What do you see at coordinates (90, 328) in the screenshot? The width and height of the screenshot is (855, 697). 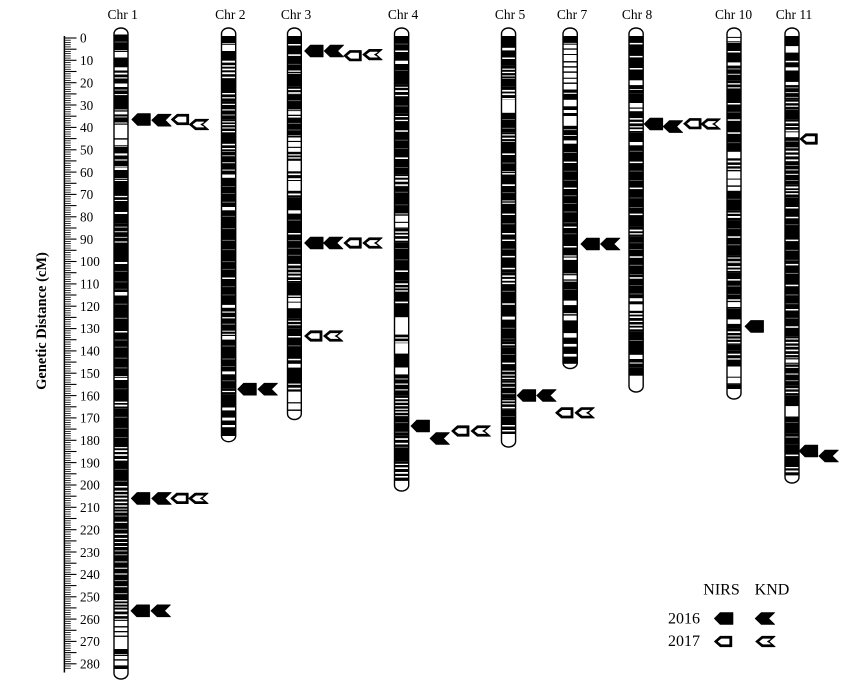 I see `svg-text: 130` at bounding box center [90, 328].